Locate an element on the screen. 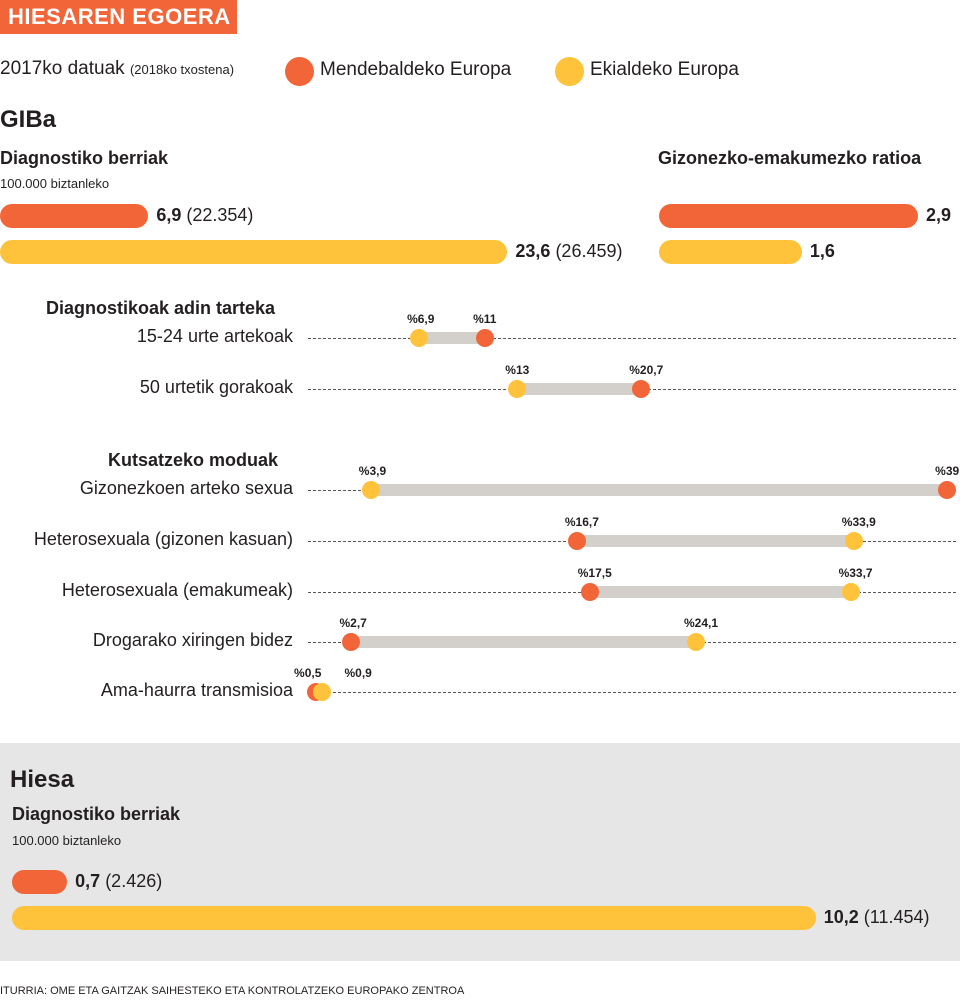  legend-east-swatch is located at coordinates (569, 71).